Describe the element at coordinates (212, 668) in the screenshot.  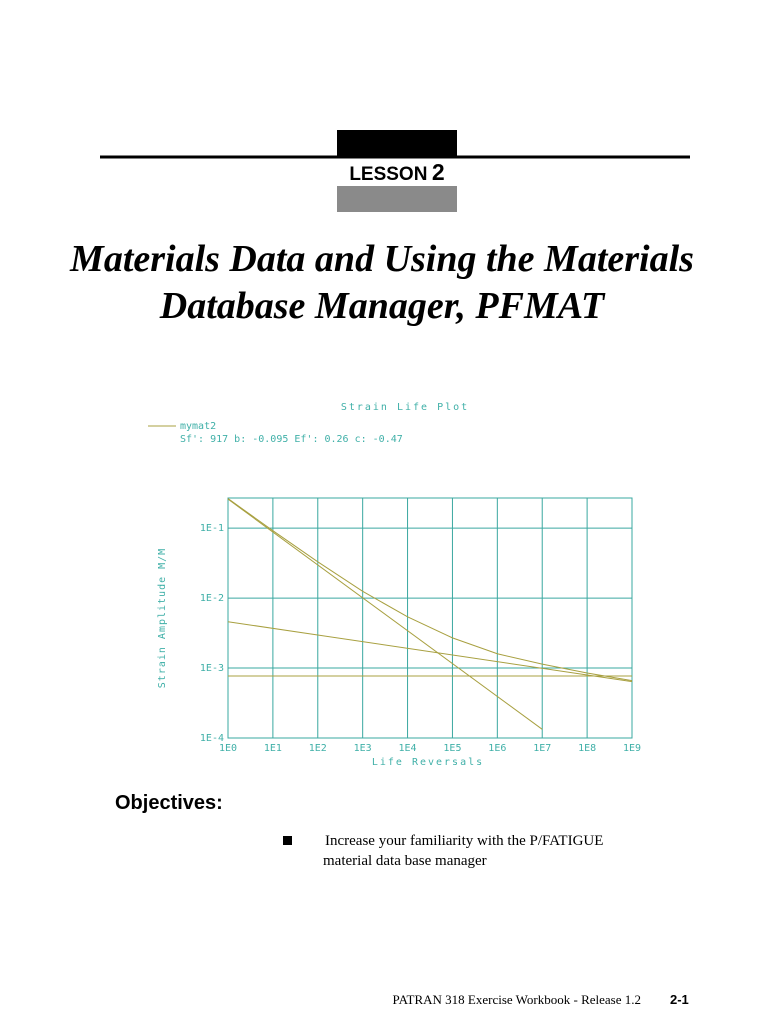
I see `y-tick-label: 1E-3` at that location.